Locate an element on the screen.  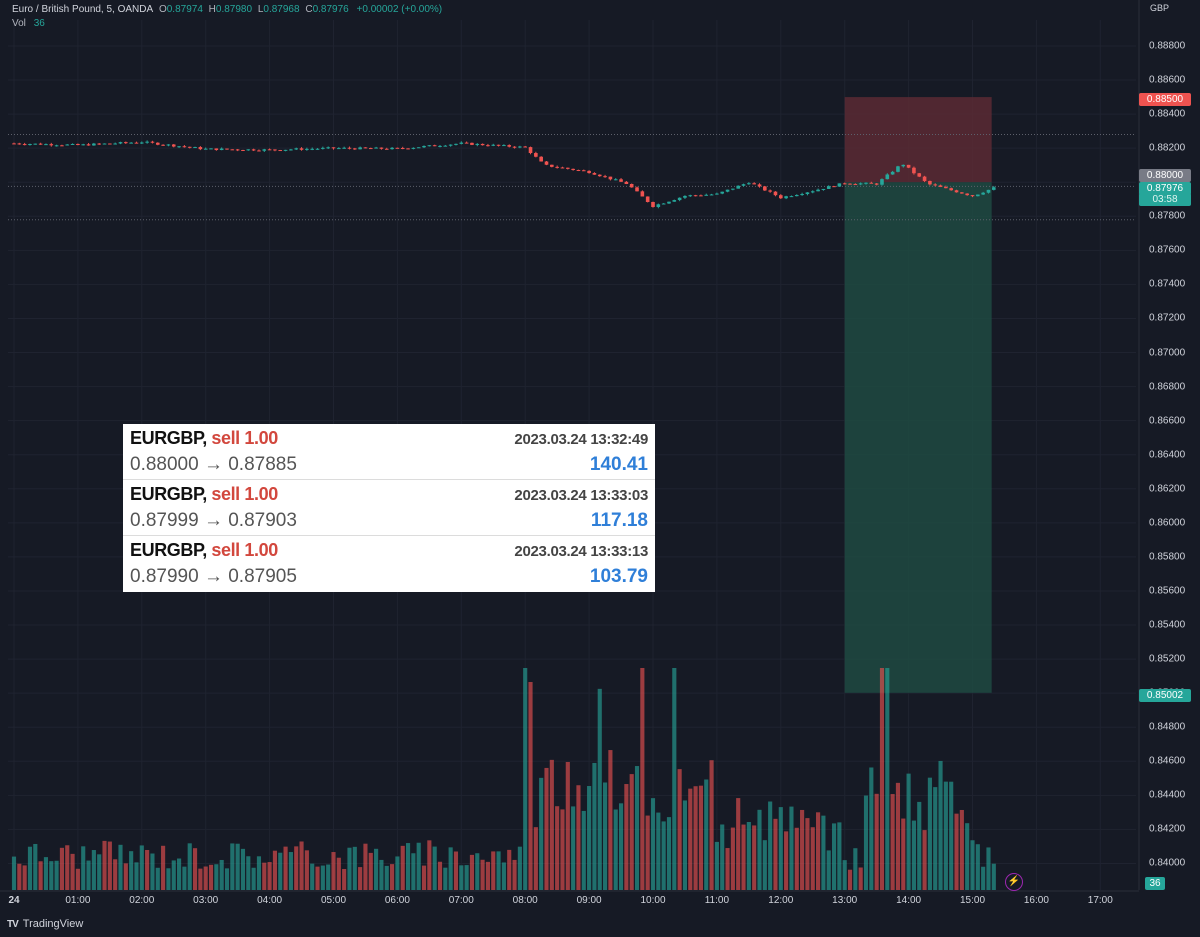
price-axis-tick-label: 0.86200 is located at coordinates (1167, 489).